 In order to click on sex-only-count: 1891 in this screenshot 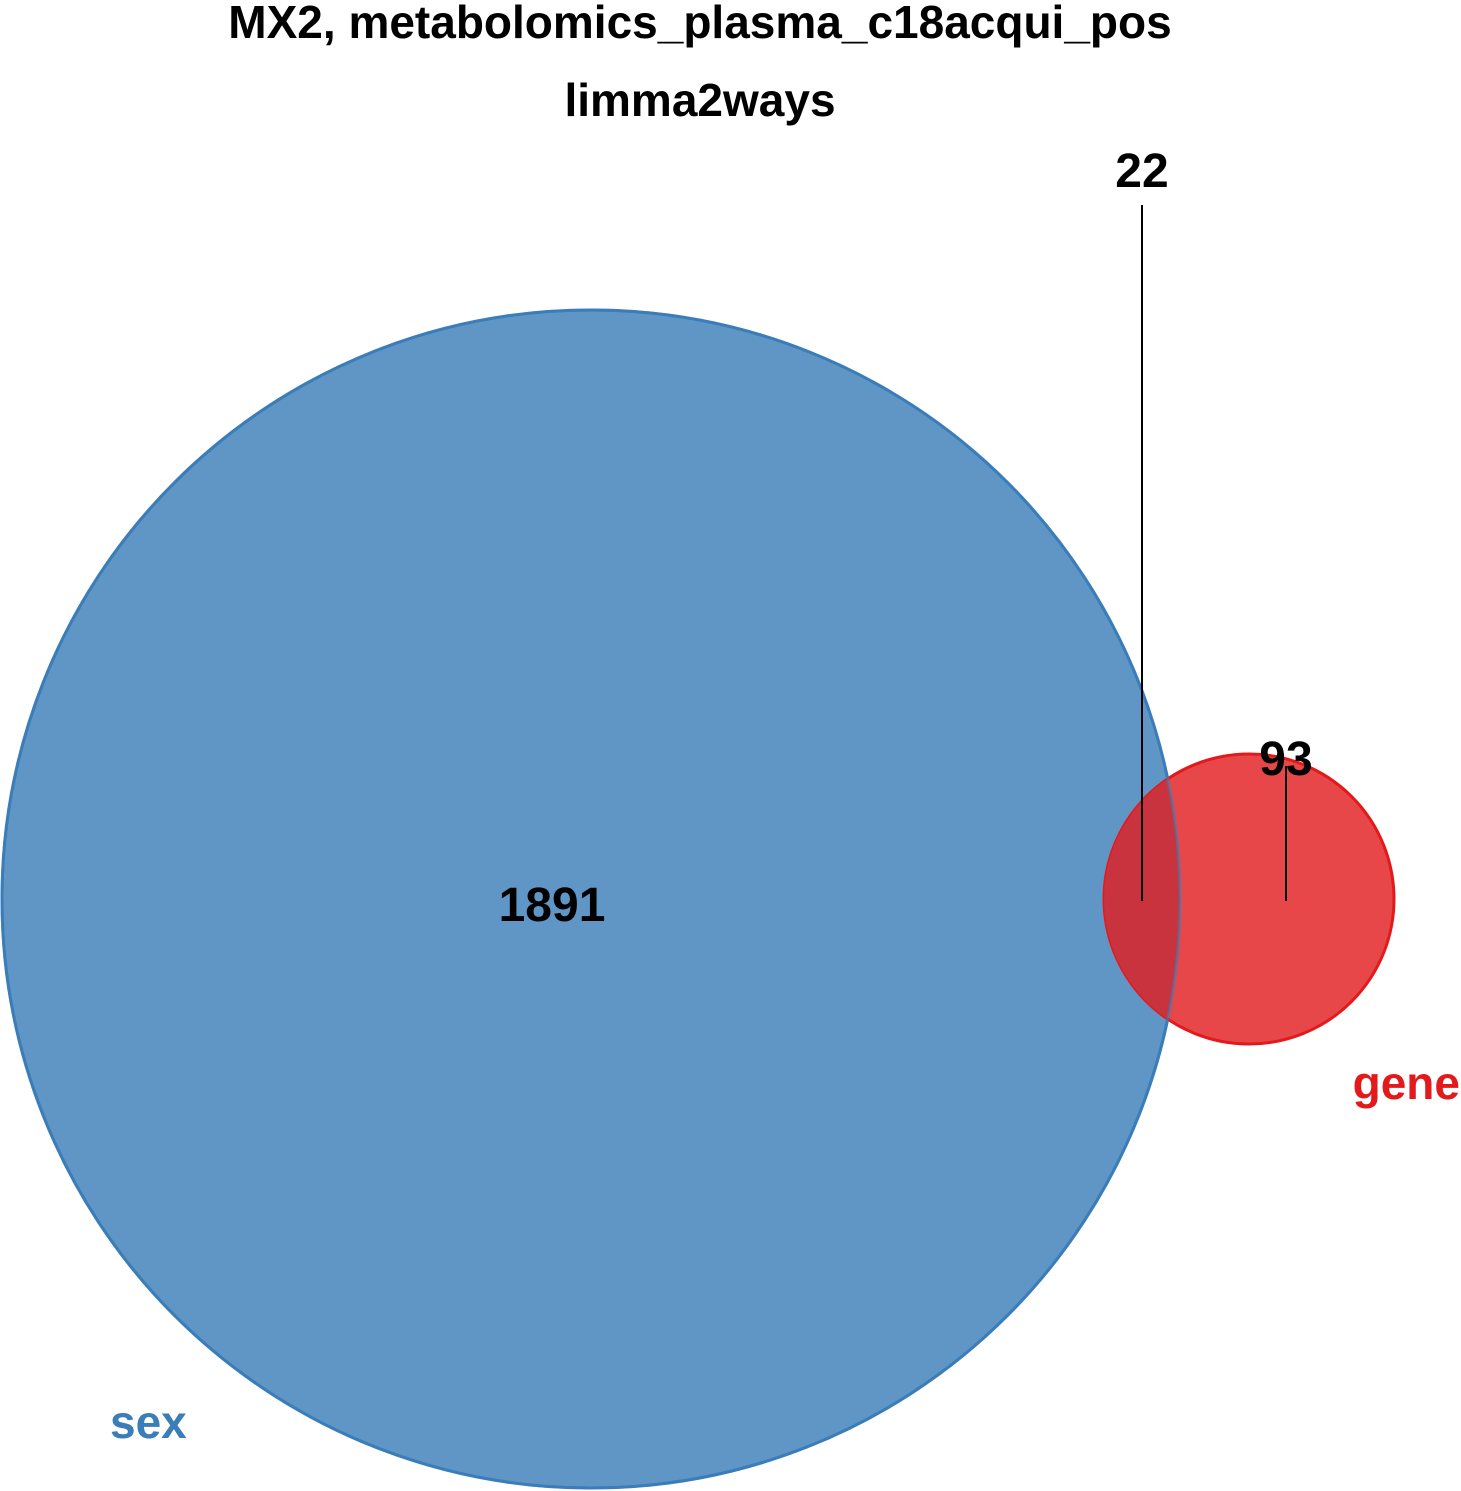, I will do `click(552, 905)`.